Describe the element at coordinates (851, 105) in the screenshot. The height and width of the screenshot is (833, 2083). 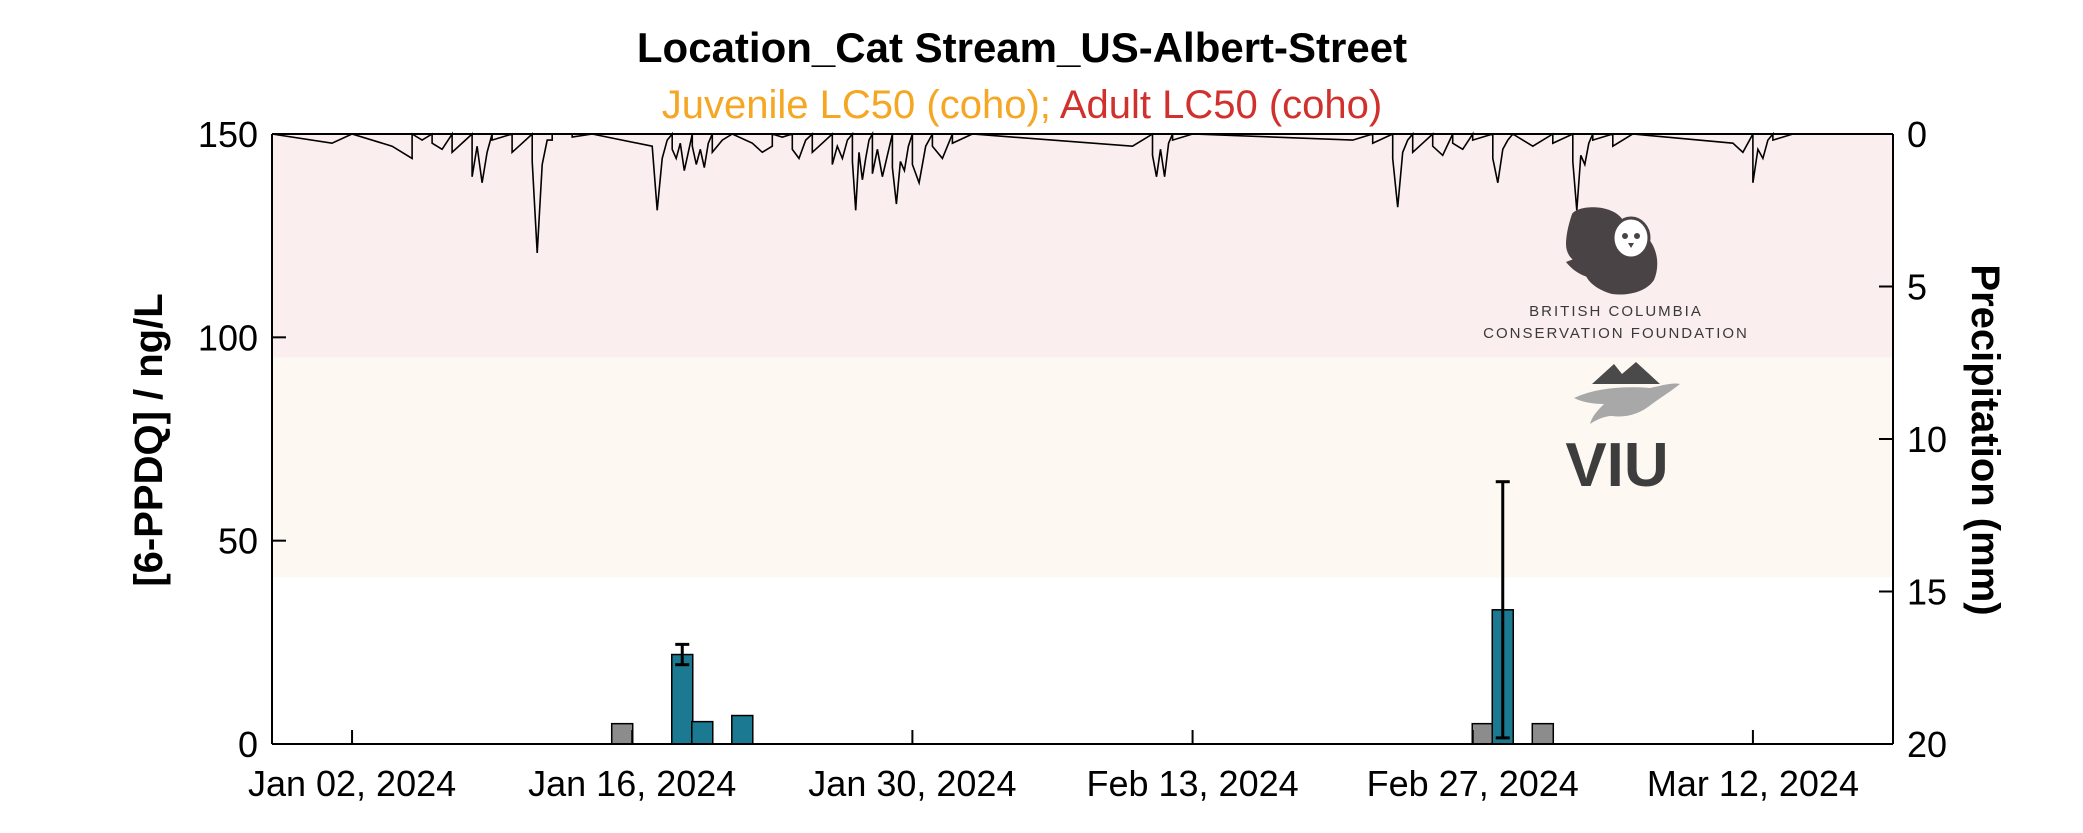
I see `subtitle-part-0: Juvenile LC50 (coho)` at that location.